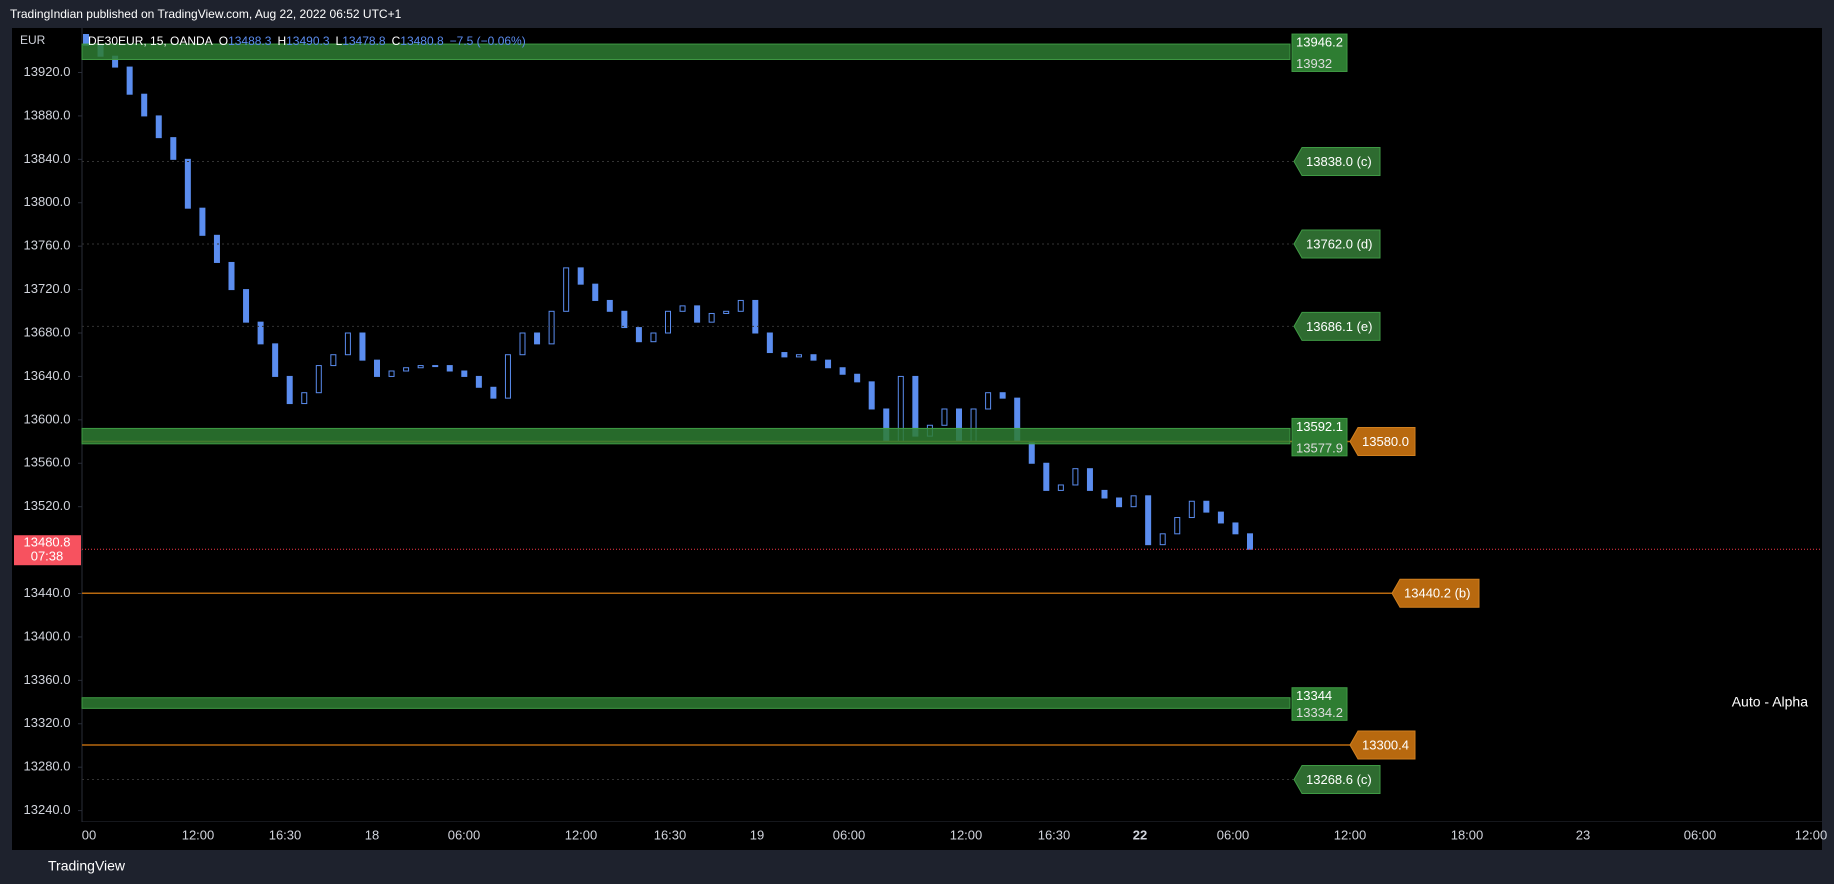 This screenshot has height=884, width=1834. What do you see at coordinates (47, 592) in the screenshot?
I see `y-tick-label: 13440.0` at bounding box center [47, 592].